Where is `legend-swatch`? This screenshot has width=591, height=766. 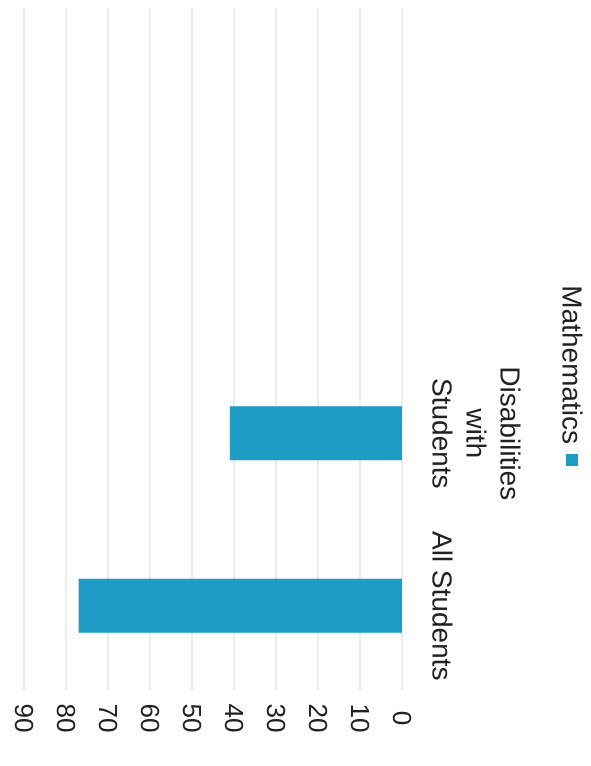 legend-swatch is located at coordinates (572, 460).